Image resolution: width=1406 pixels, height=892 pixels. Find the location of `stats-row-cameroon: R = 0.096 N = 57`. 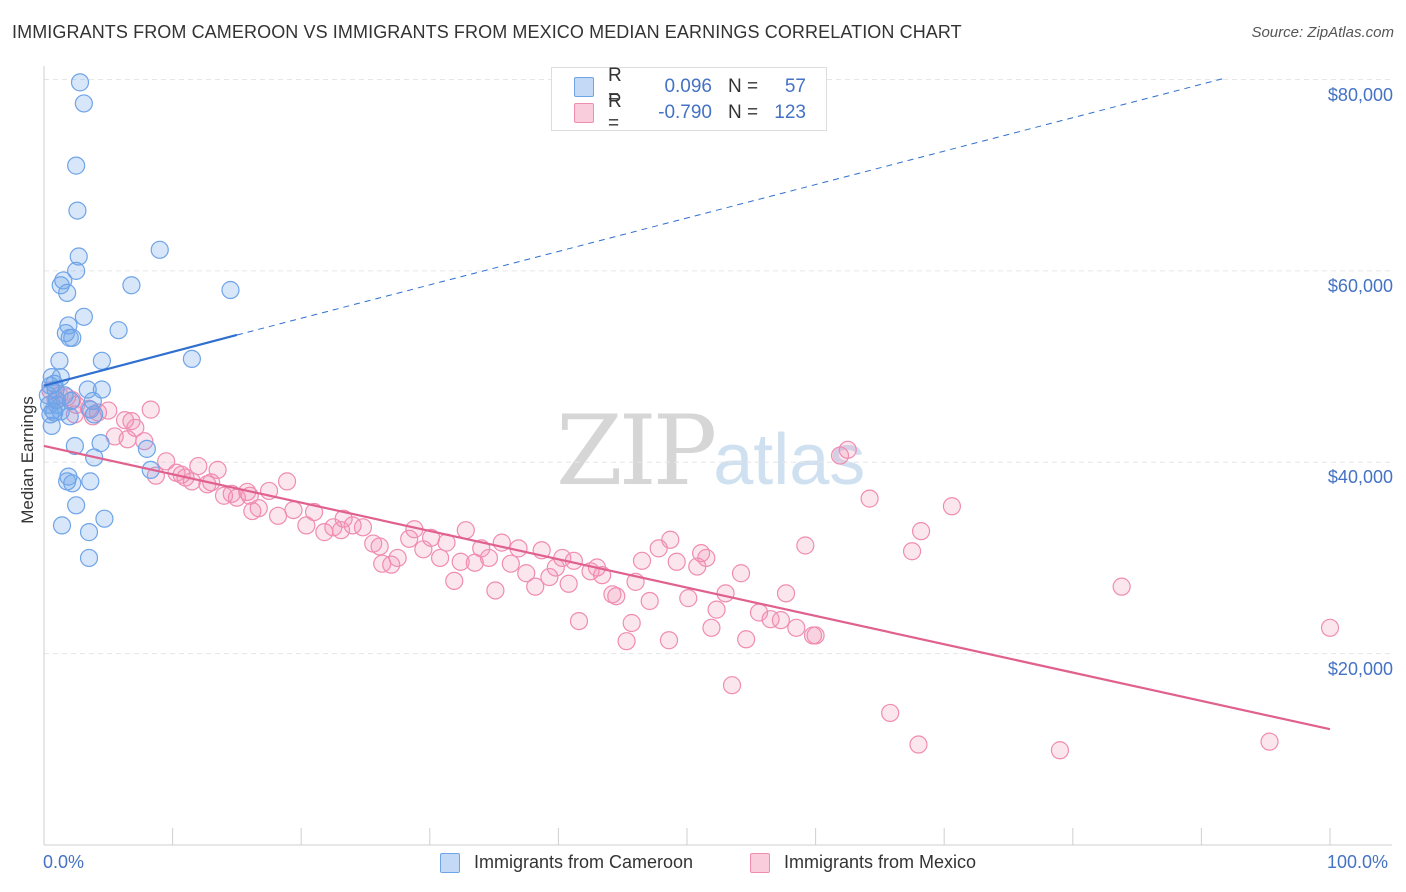

stats-row-cameroon: R = 0.096 N = 57 is located at coordinates (690, 86).